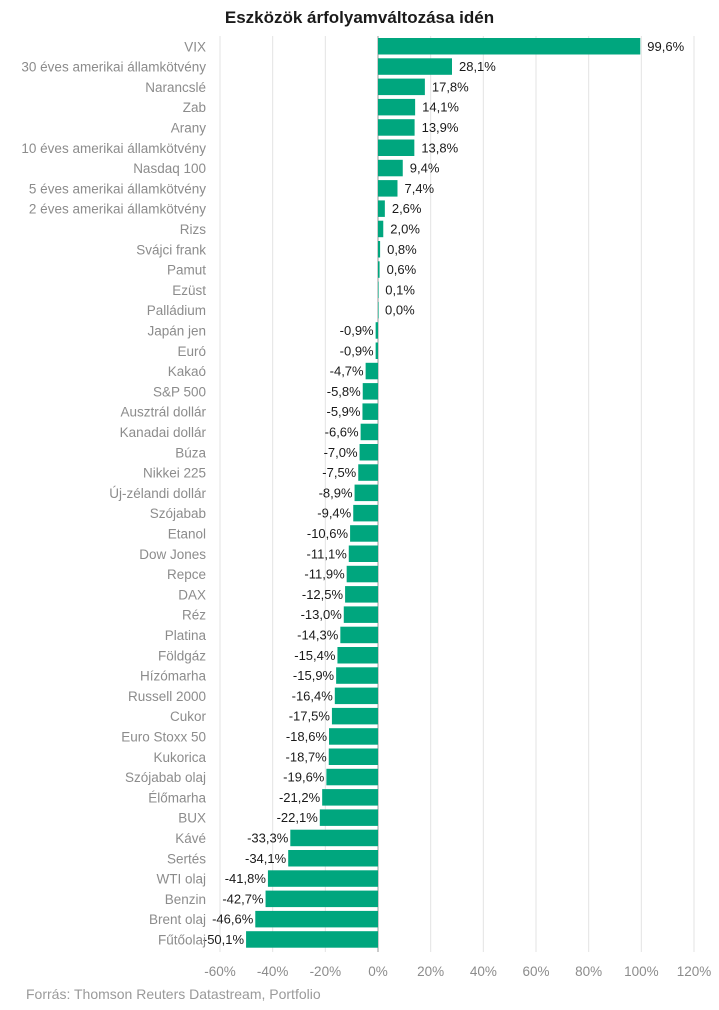 Image resolution: width=719 pixels, height=1010 pixels. What do you see at coordinates (195, 46) in the screenshot?
I see `category-label: VIX` at bounding box center [195, 46].